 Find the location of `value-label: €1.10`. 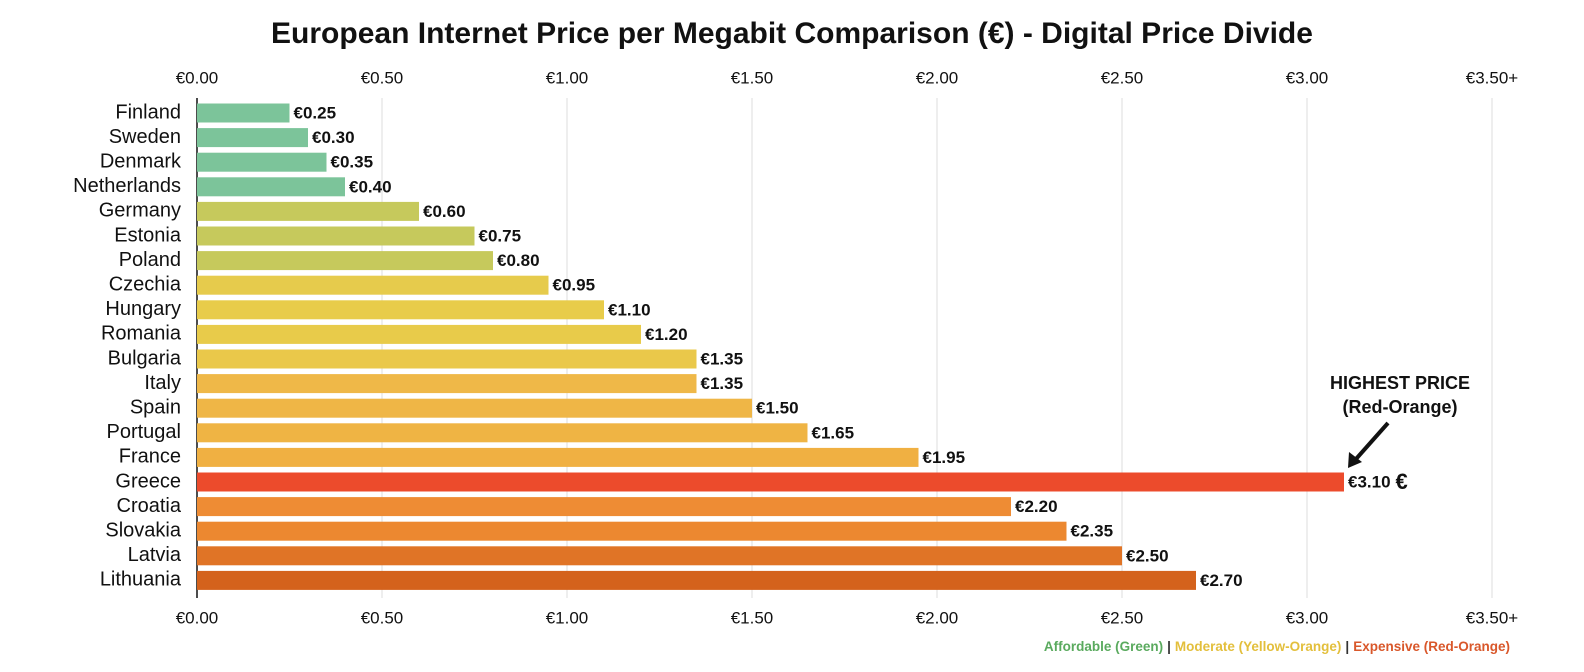

value-label: €1.10 is located at coordinates (629, 309).